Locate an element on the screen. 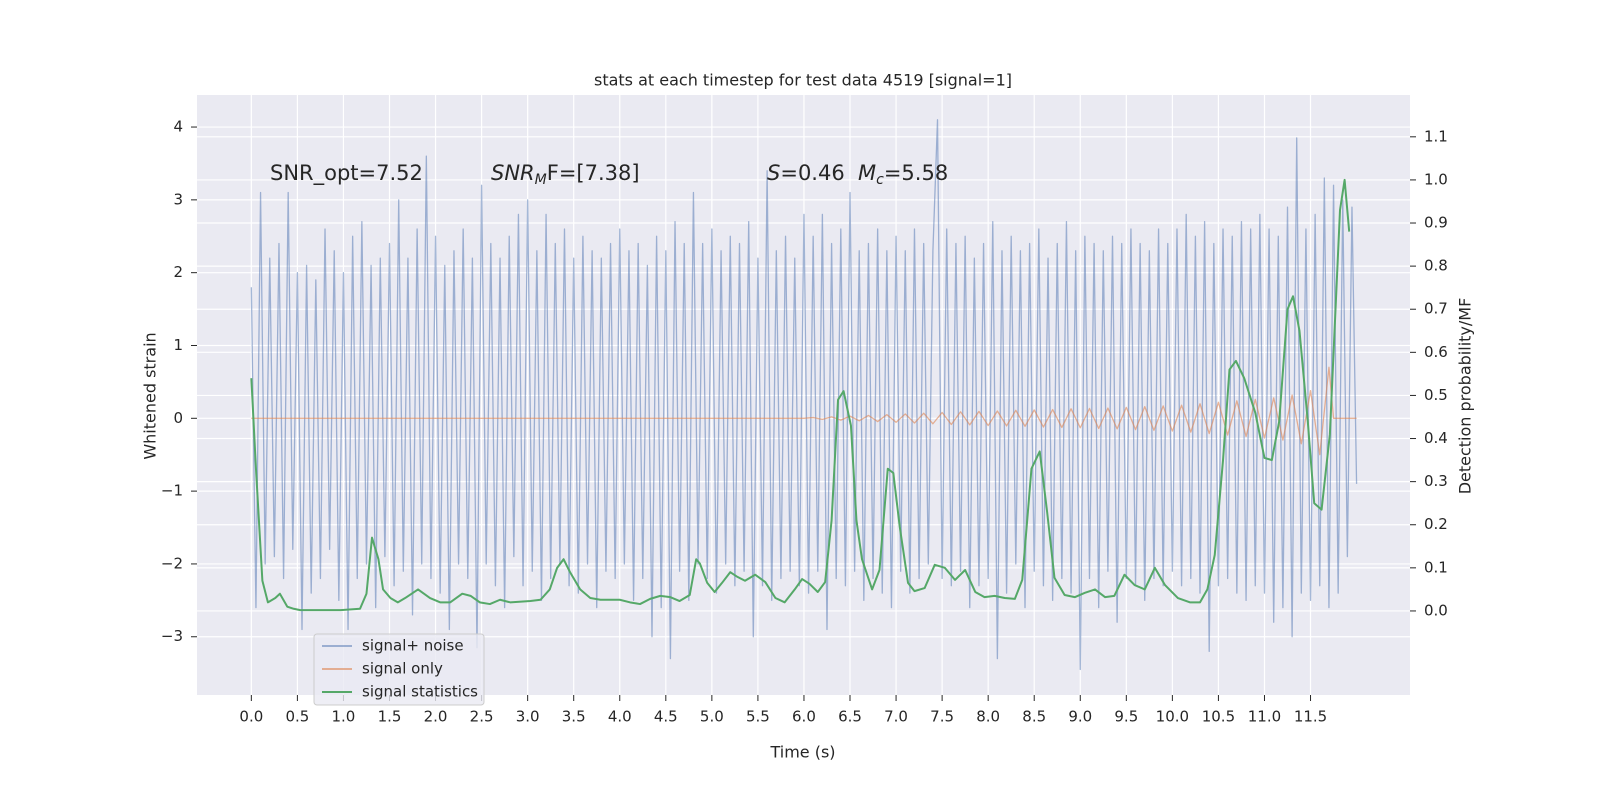  annotation: Mc=5.58 is located at coordinates (903, 174).